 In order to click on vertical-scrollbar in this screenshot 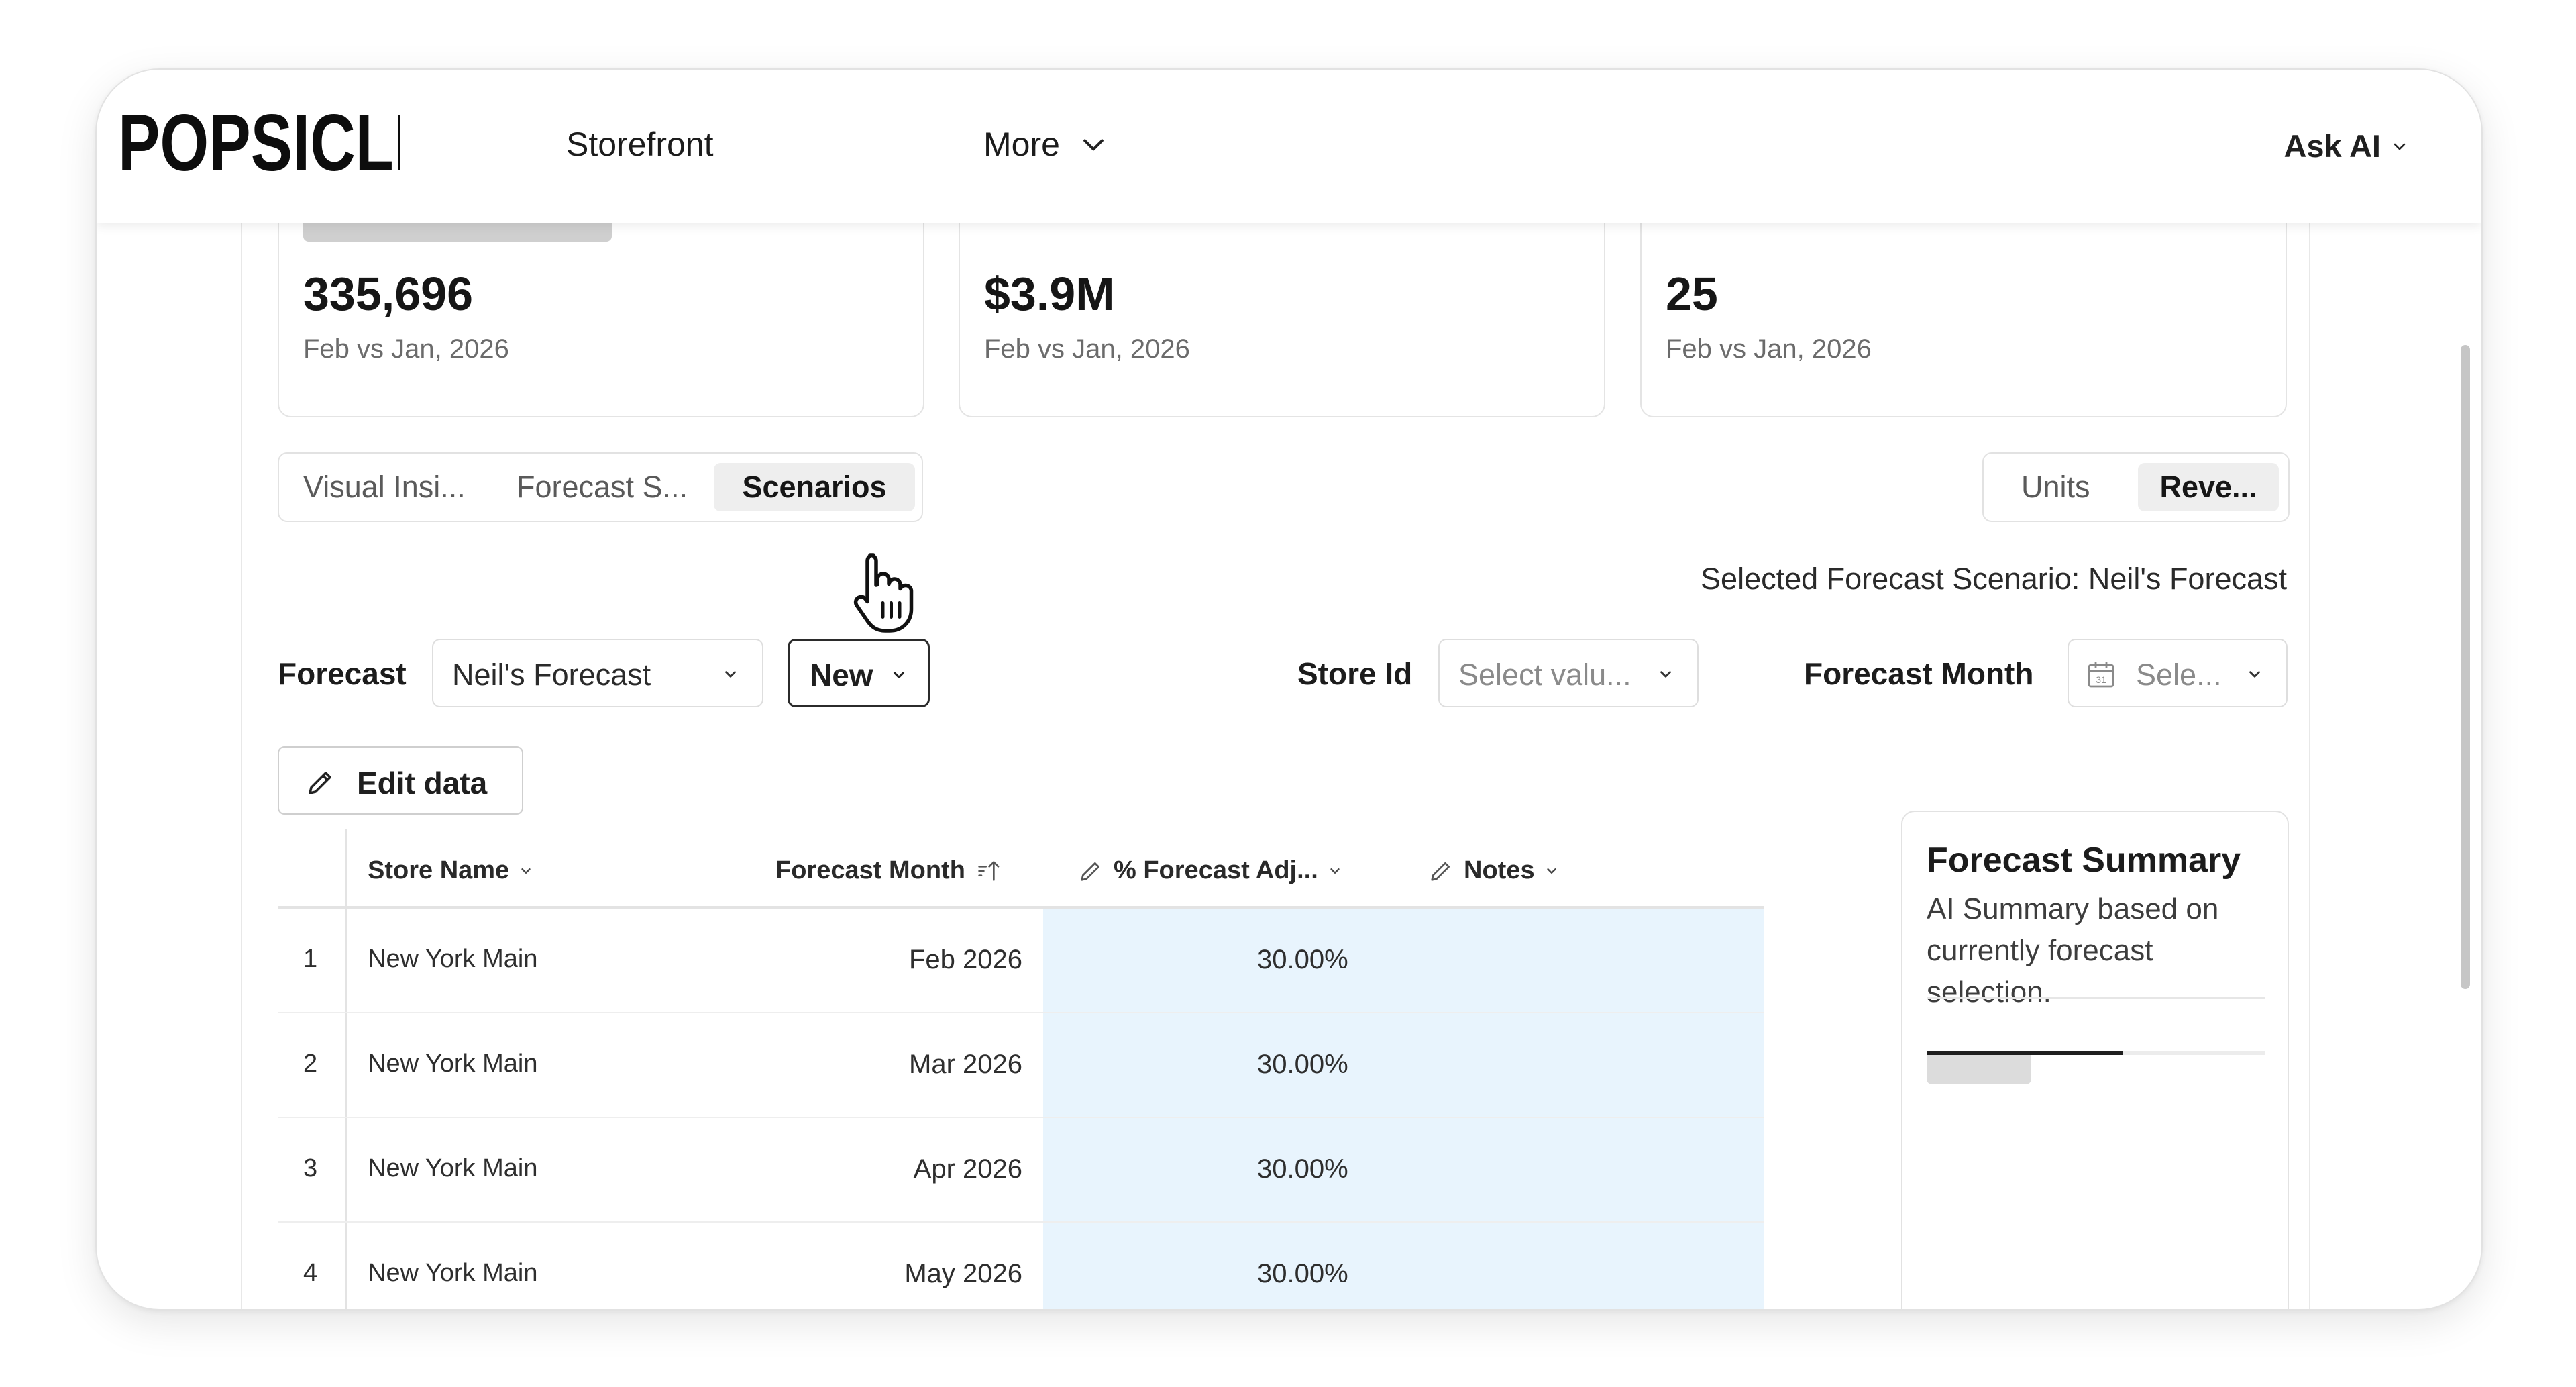, I will do `click(2465, 667)`.